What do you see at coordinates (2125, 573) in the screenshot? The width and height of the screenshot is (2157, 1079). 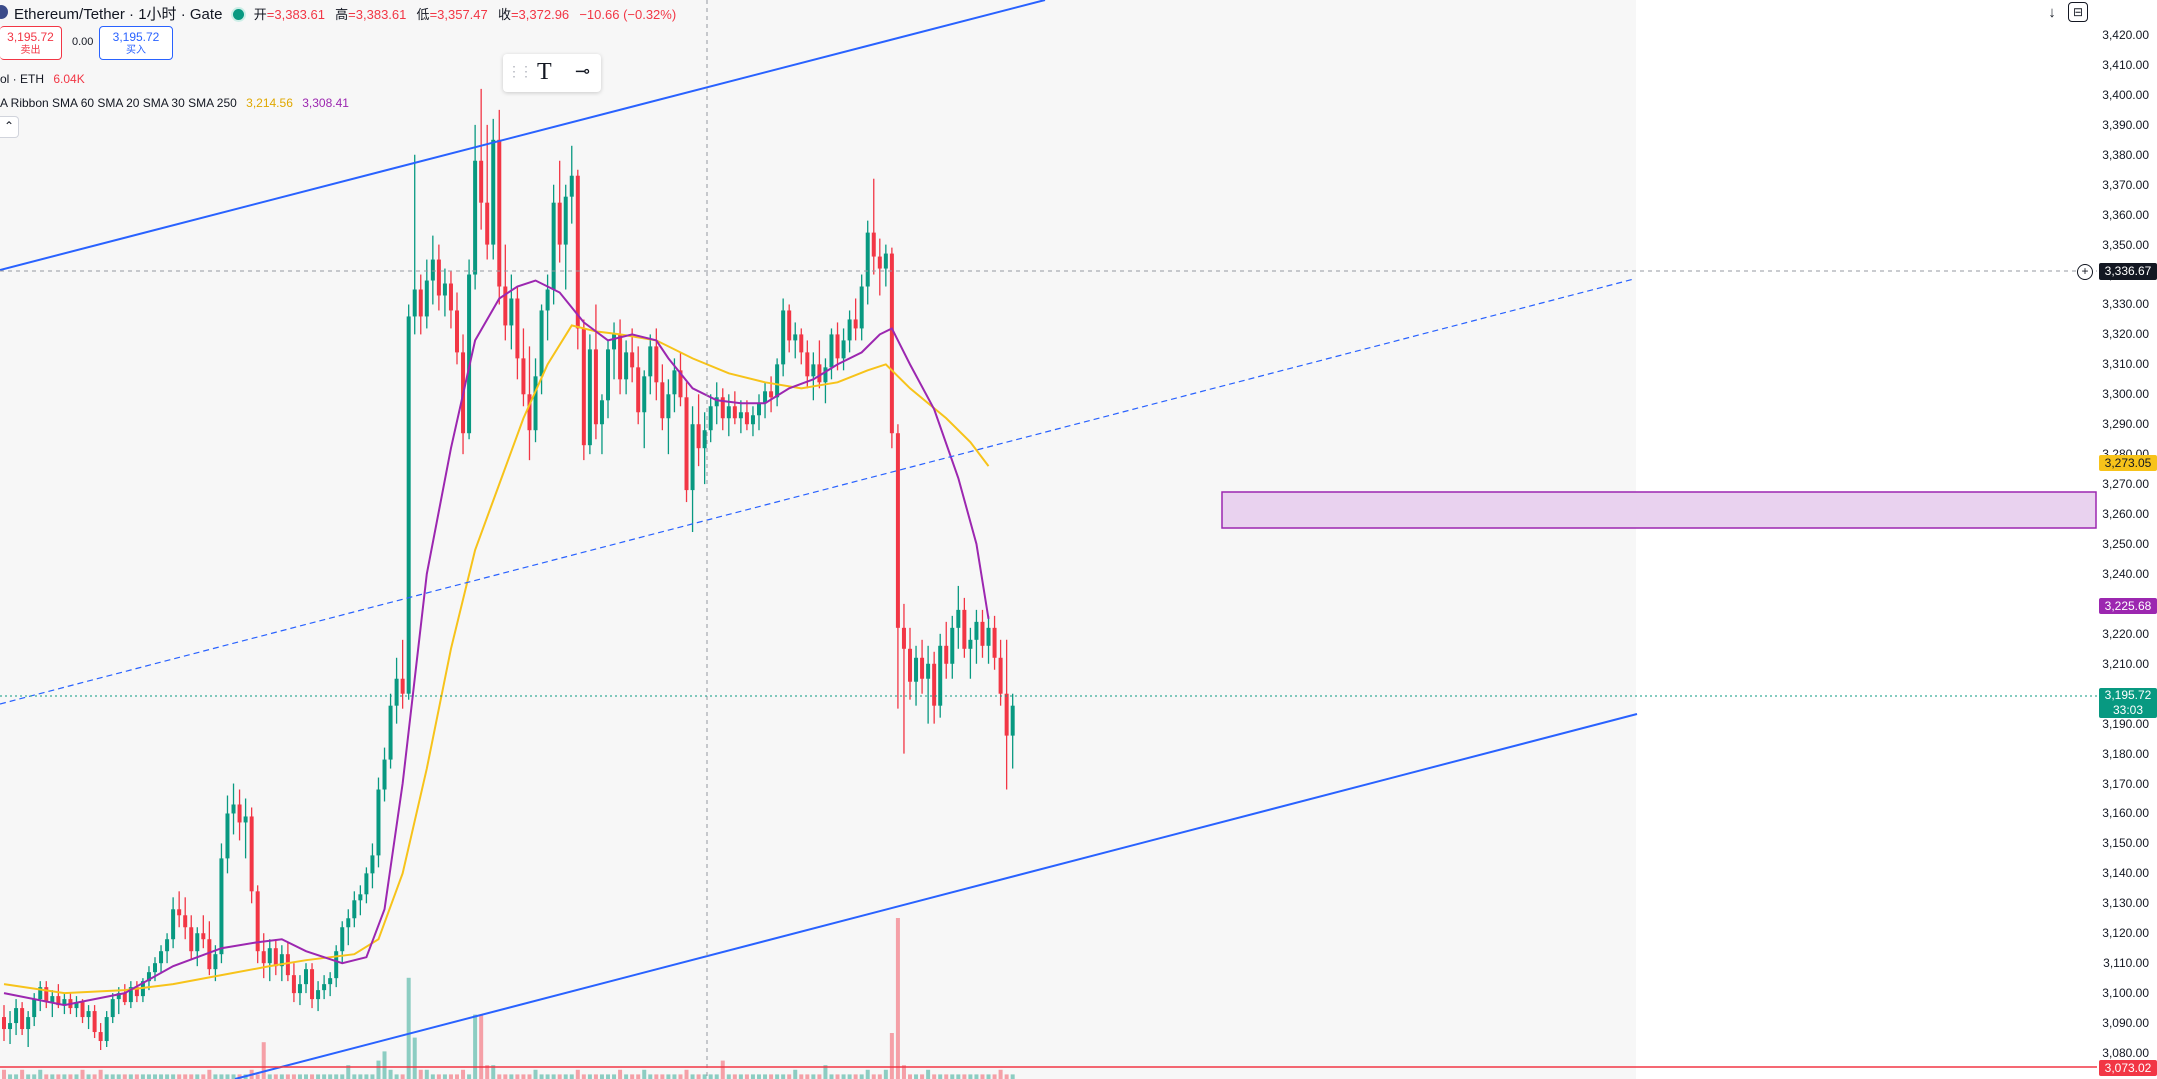 I see `price-axis-label: 3,240.00` at bounding box center [2125, 573].